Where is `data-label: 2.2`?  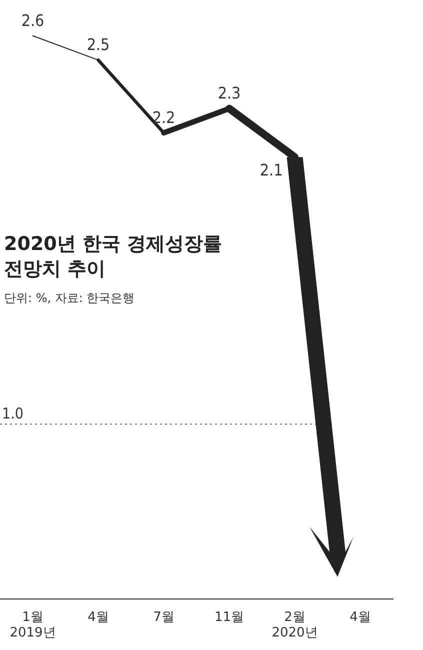 data-label: 2.2 is located at coordinates (164, 117).